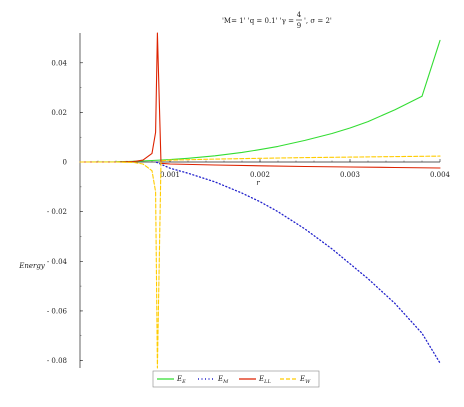 This screenshot has width=464, height=407. What do you see at coordinates (305, 380) in the screenshot?
I see `legend-label-w: EW` at bounding box center [305, 380].